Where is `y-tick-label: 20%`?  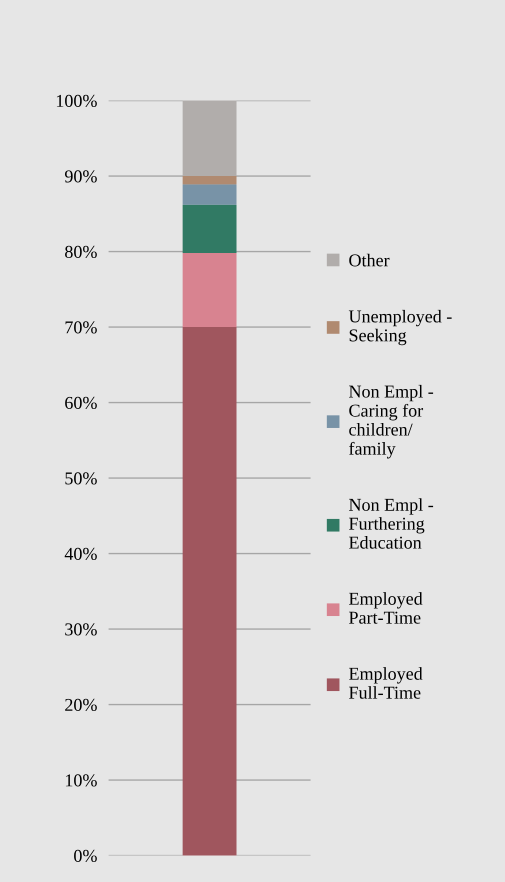 y-tick-label: 20% is located at coordinates (81, 705).